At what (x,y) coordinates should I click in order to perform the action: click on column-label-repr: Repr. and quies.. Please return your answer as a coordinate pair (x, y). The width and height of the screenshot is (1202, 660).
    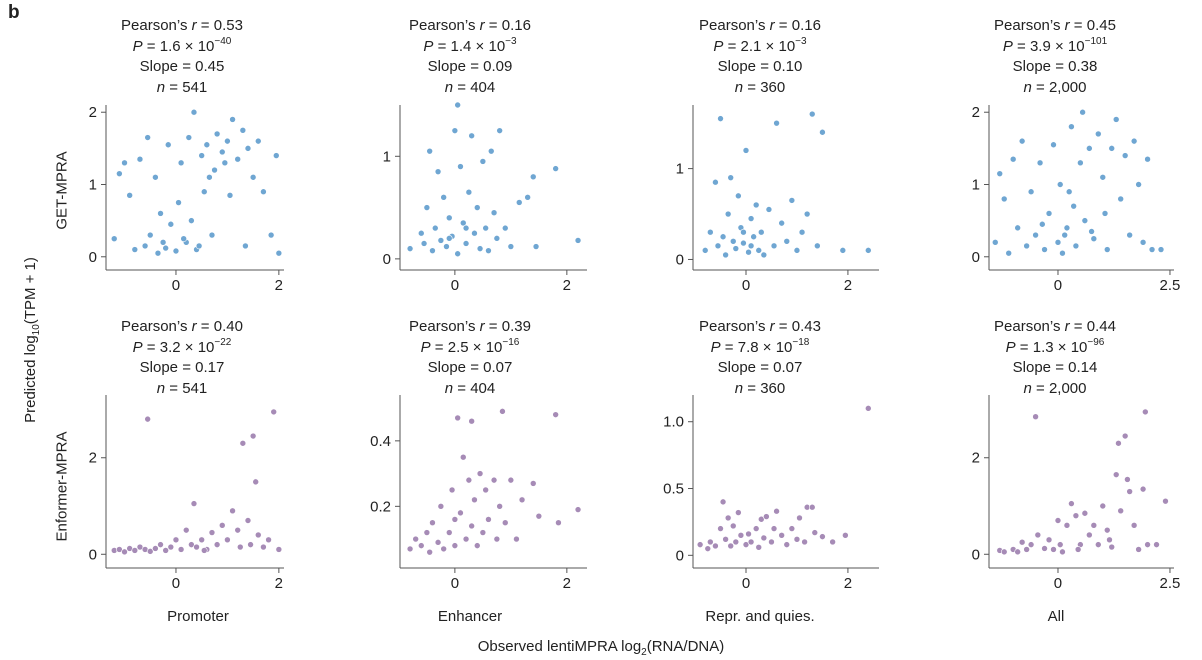
    Looking at the image, I should click on (760, 616).